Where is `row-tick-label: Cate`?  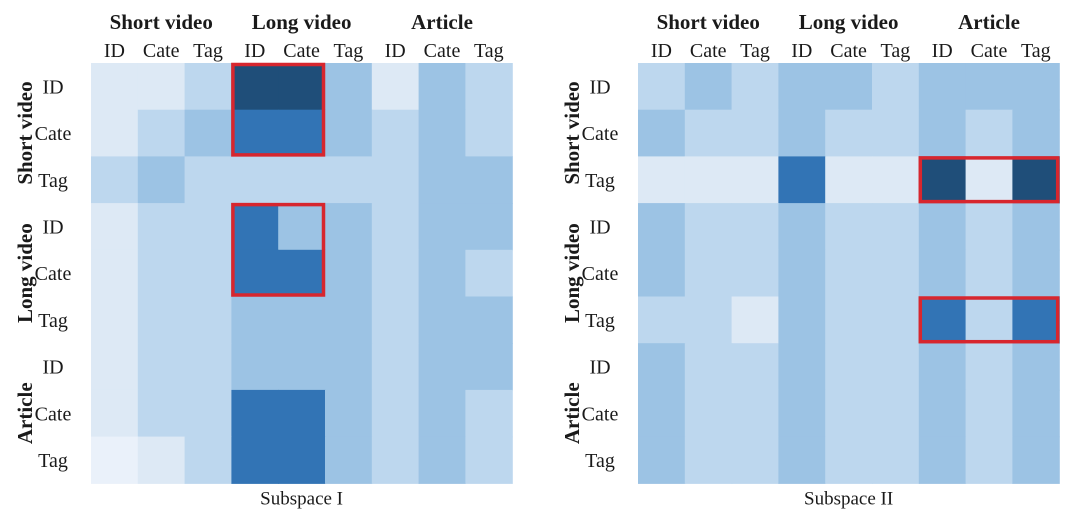 row-tick-label: Cate is located at coordinates (600, 134).